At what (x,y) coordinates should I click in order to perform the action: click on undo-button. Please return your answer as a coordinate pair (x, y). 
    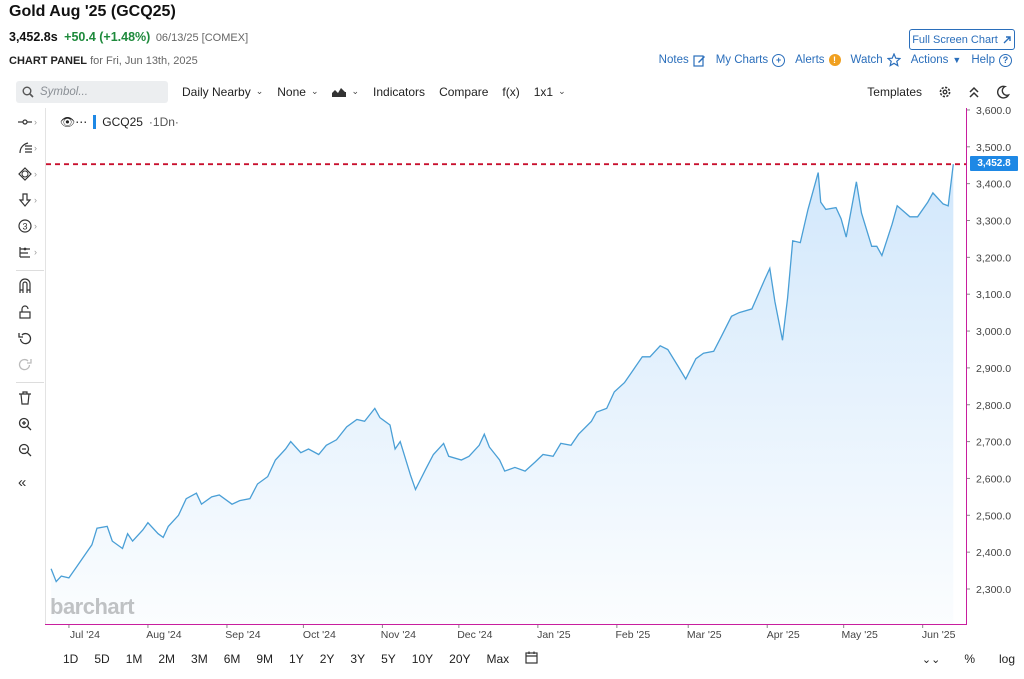
    Looking at the image, I should click on (28, 338).